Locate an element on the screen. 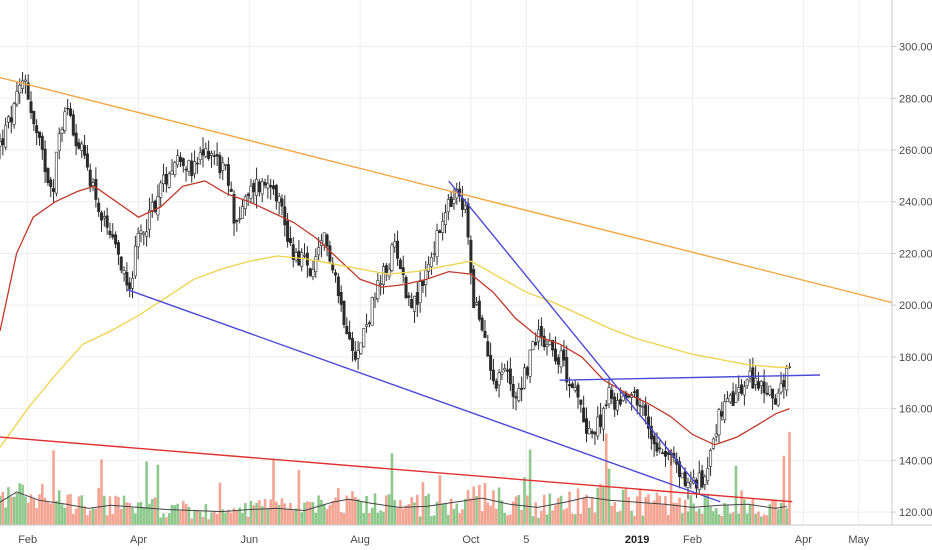  volume-average-line is located at coordinates (393, 502).